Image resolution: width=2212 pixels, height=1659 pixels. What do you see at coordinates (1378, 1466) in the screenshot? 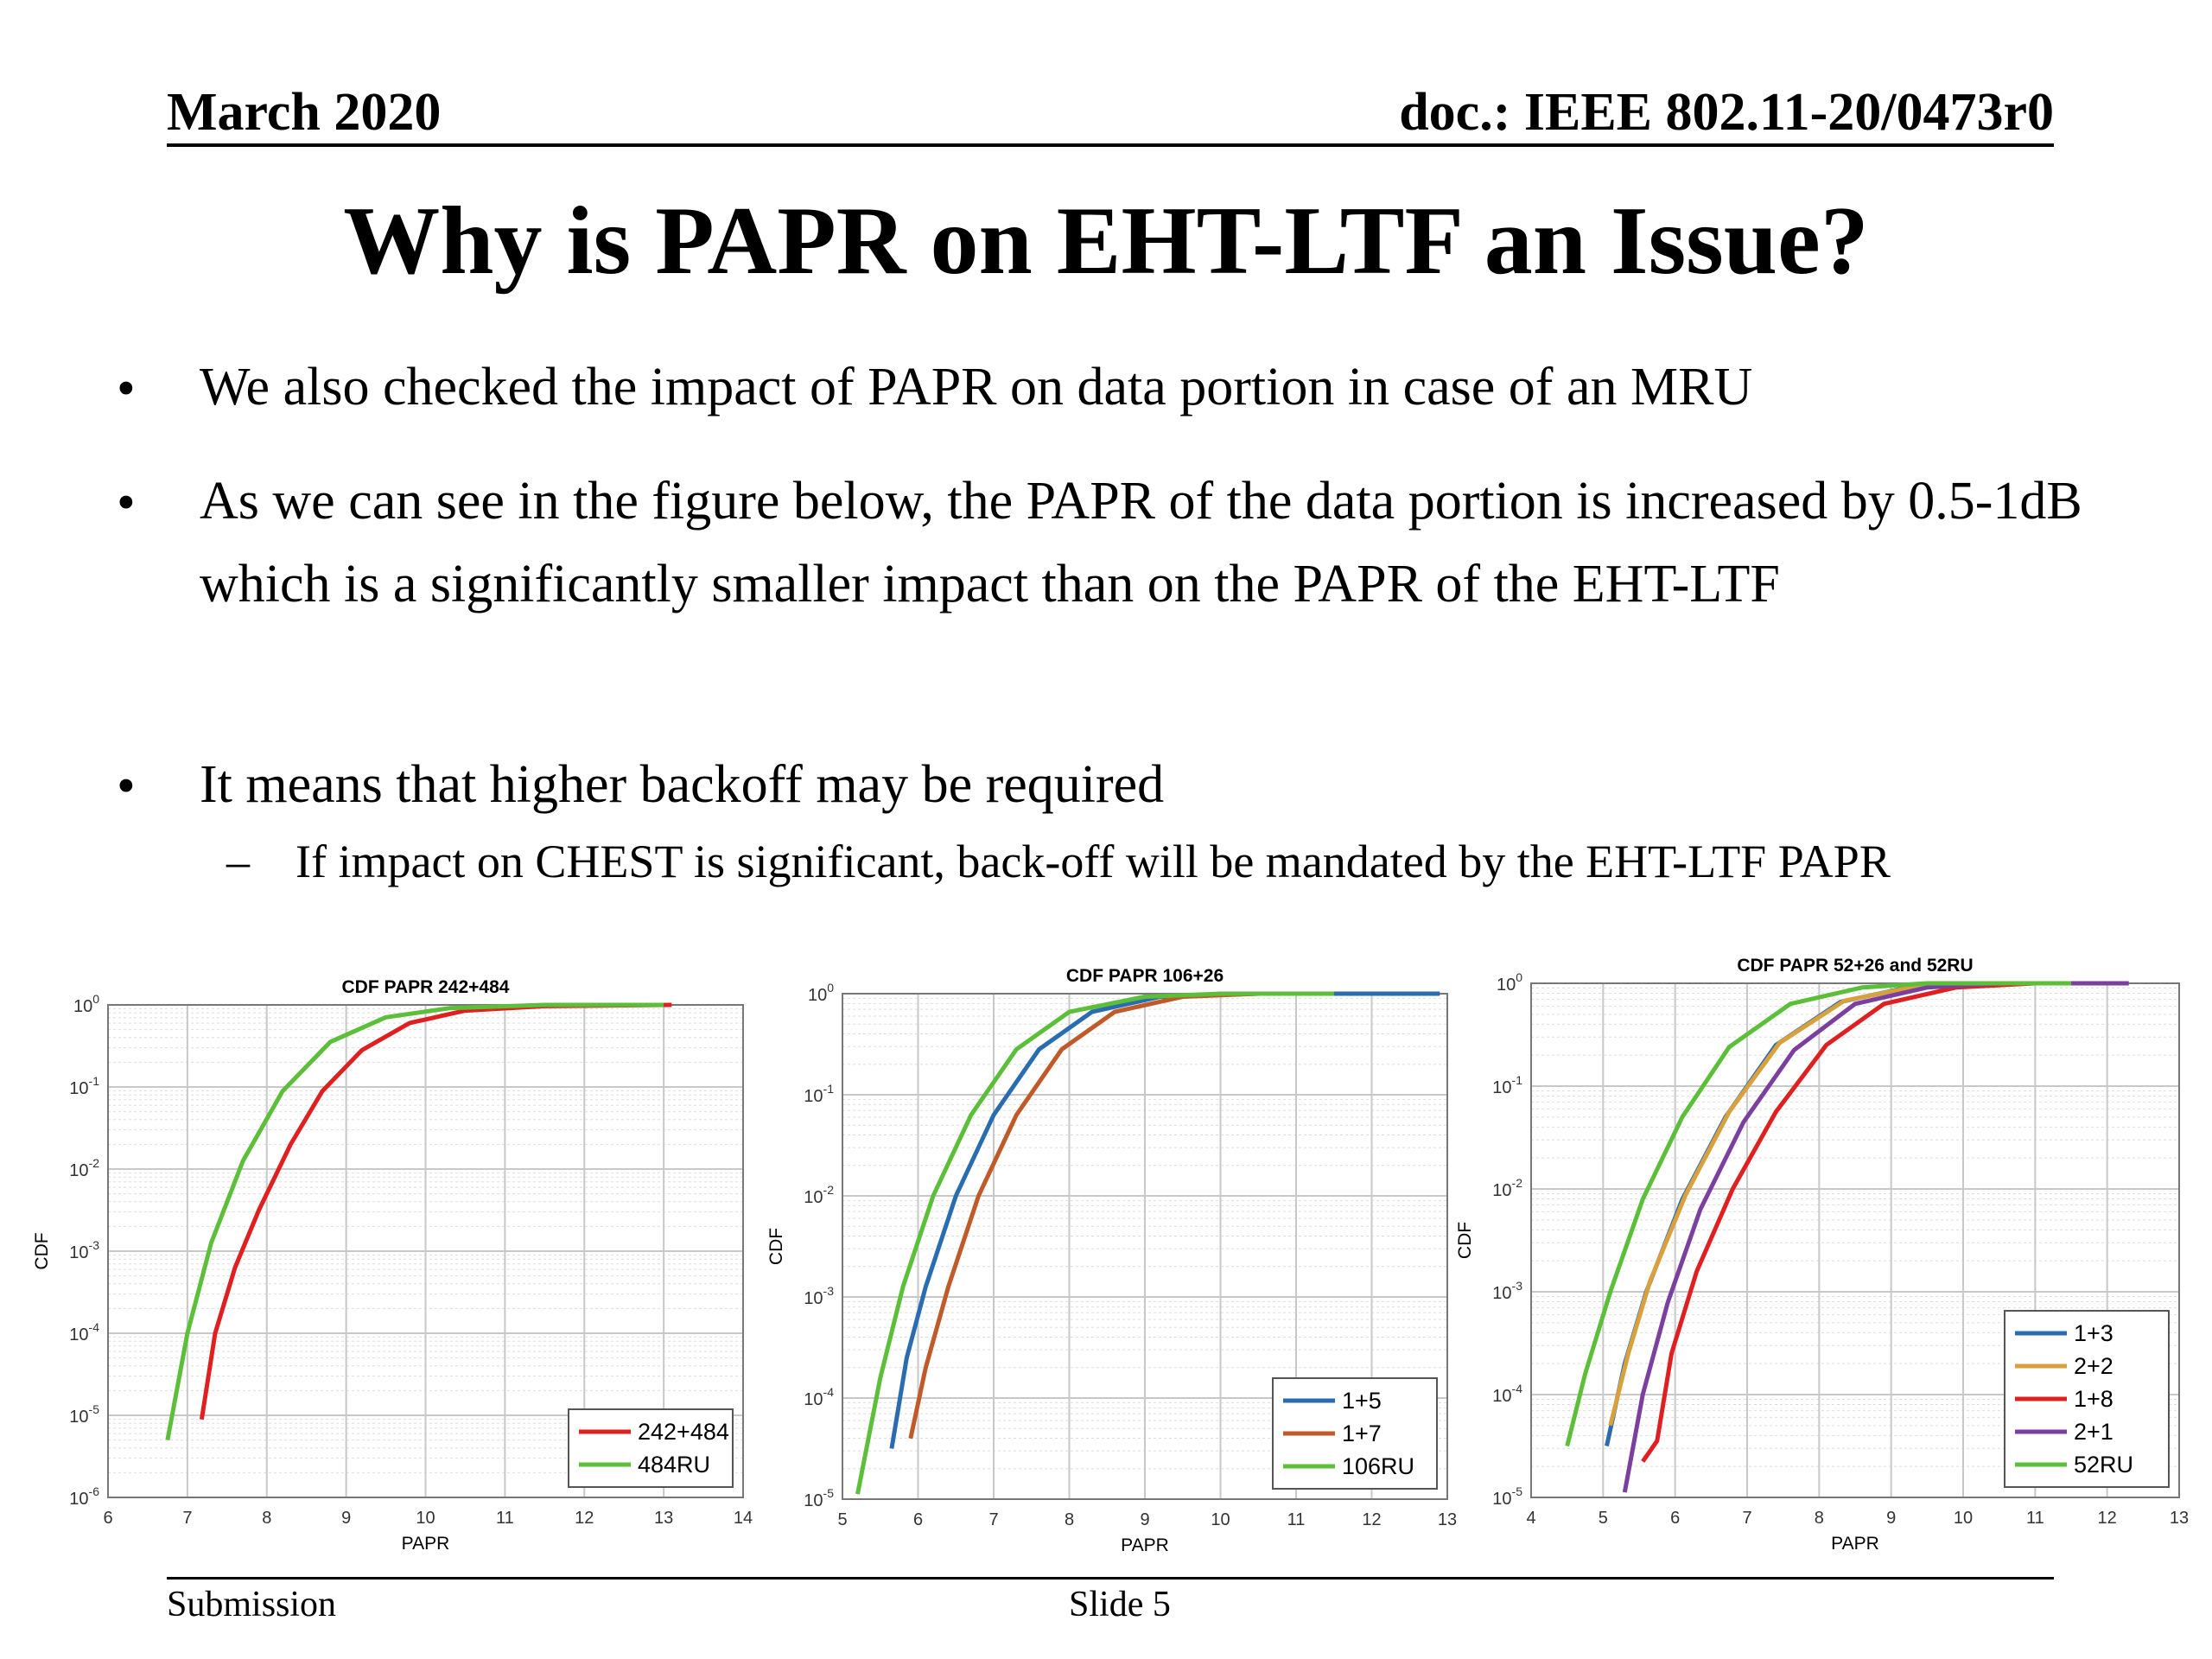
I see `legend-label: 106RU` at bounding box center [1378, 1466].